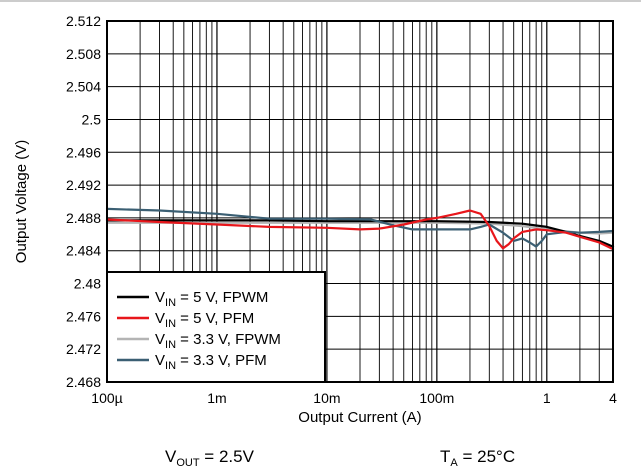  Describe the element at coordinates (210, 458) in the screenshot. I see `vout-condition: VOUT = 2.5V` at that location.